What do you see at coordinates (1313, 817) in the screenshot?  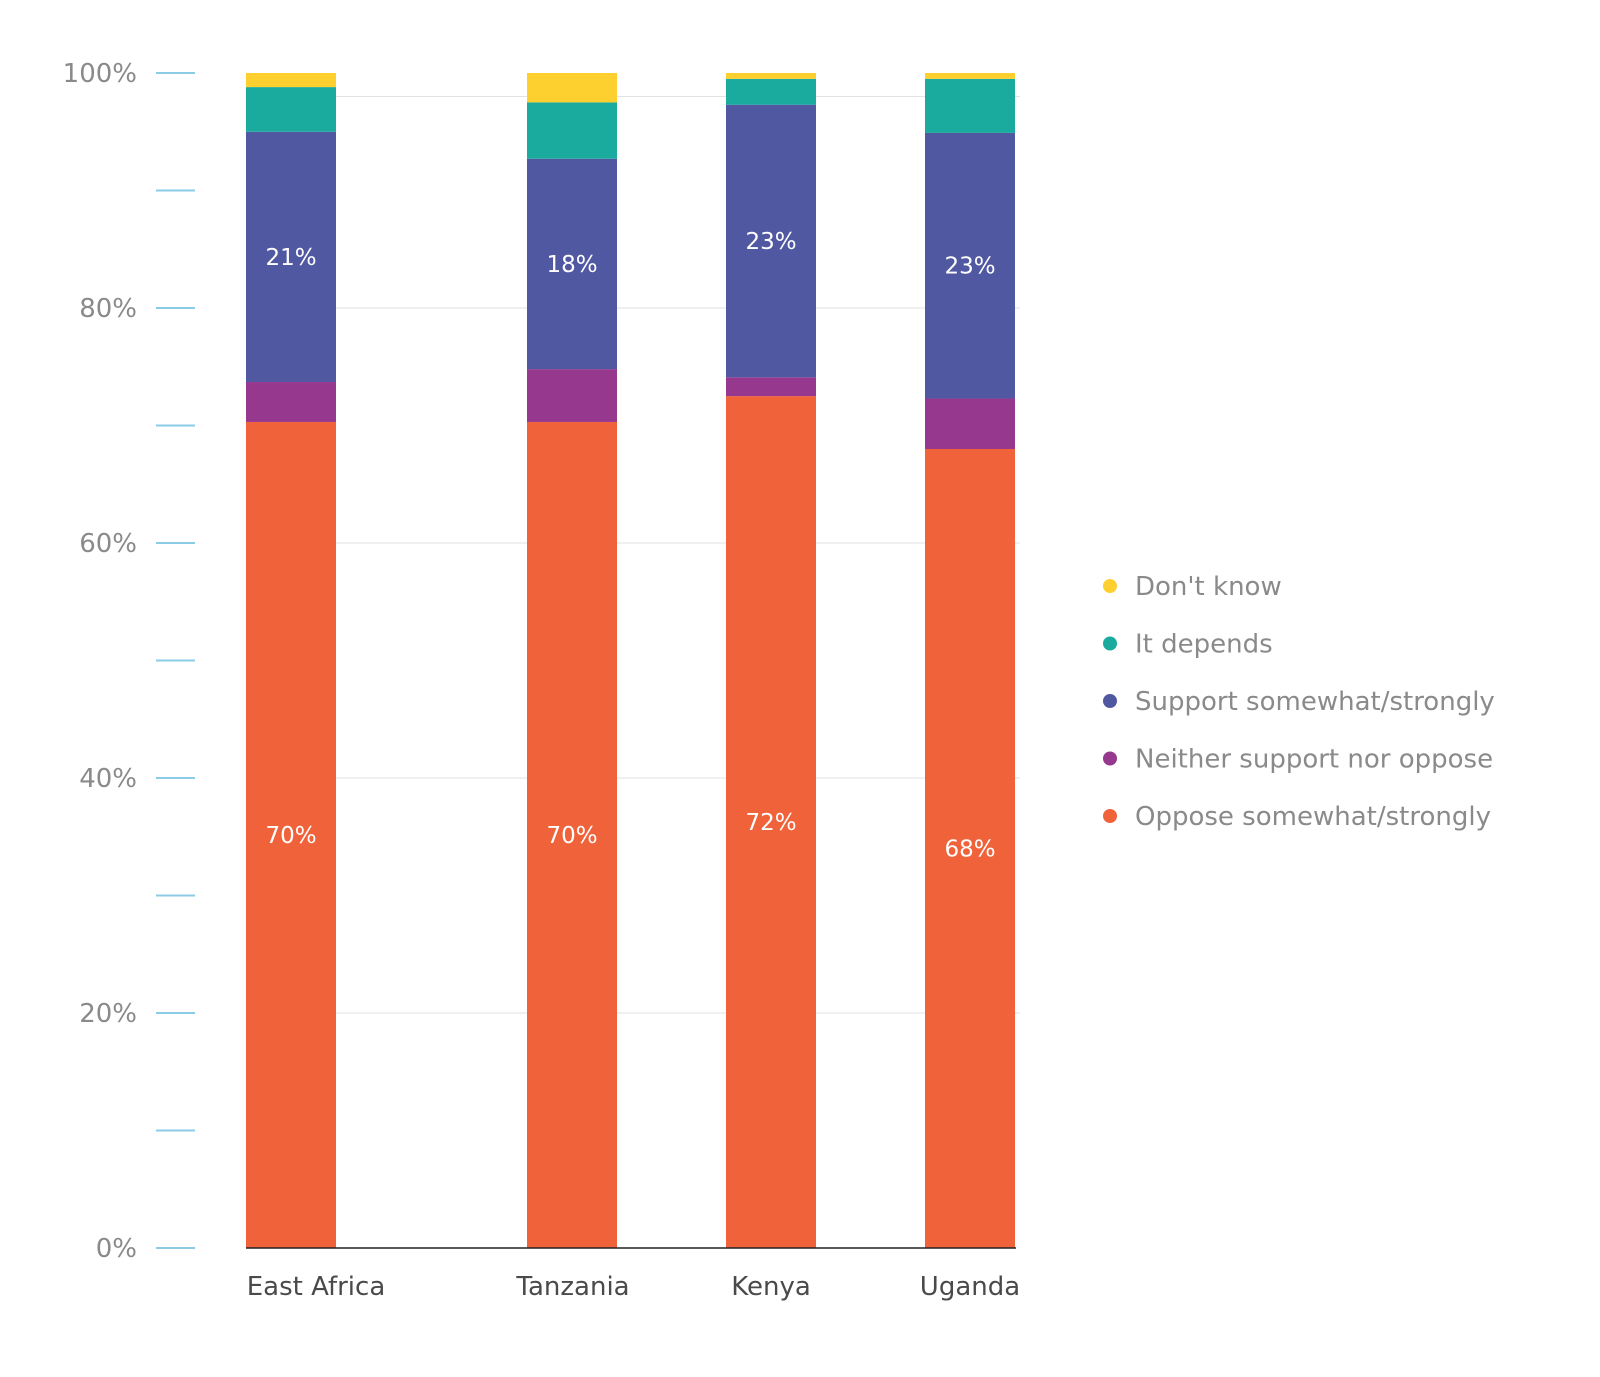 I see `legend-label: Oppose somewhat/strongly` at bounding box center [1313, 817].